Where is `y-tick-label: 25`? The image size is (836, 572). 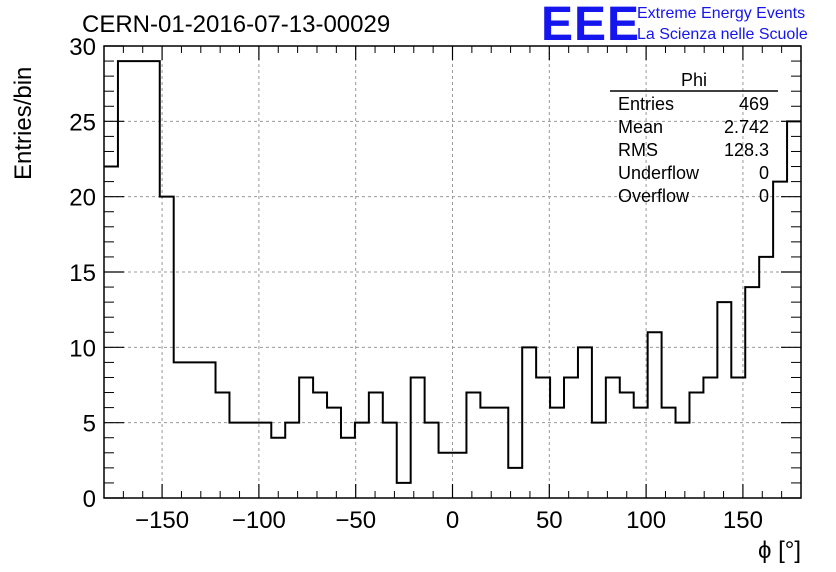
y-tick-label: 25 is located at coordinates (82, 122).